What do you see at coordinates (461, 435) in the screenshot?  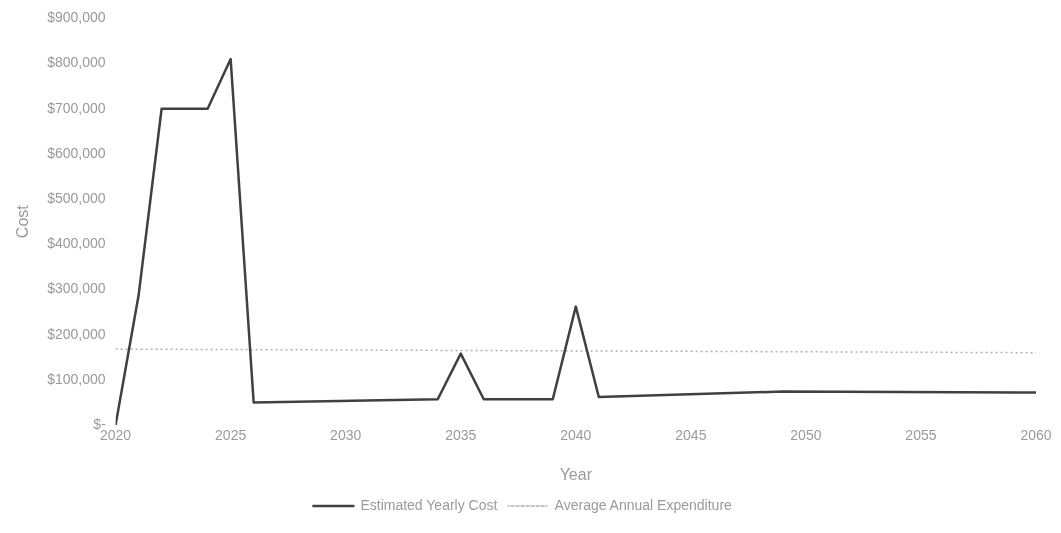 I see `x-tick-label: 2035` at bounding box center [461, 435].